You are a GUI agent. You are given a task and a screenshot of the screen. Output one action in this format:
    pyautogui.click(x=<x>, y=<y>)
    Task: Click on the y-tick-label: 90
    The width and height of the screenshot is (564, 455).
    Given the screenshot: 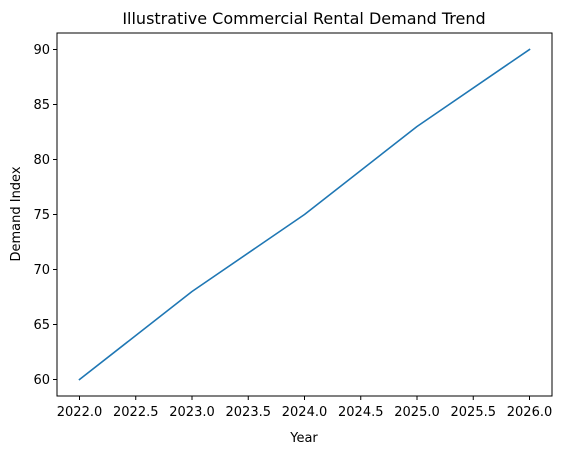 What is the action you would take?
    pyautogui.click(x=41, y=50)
    